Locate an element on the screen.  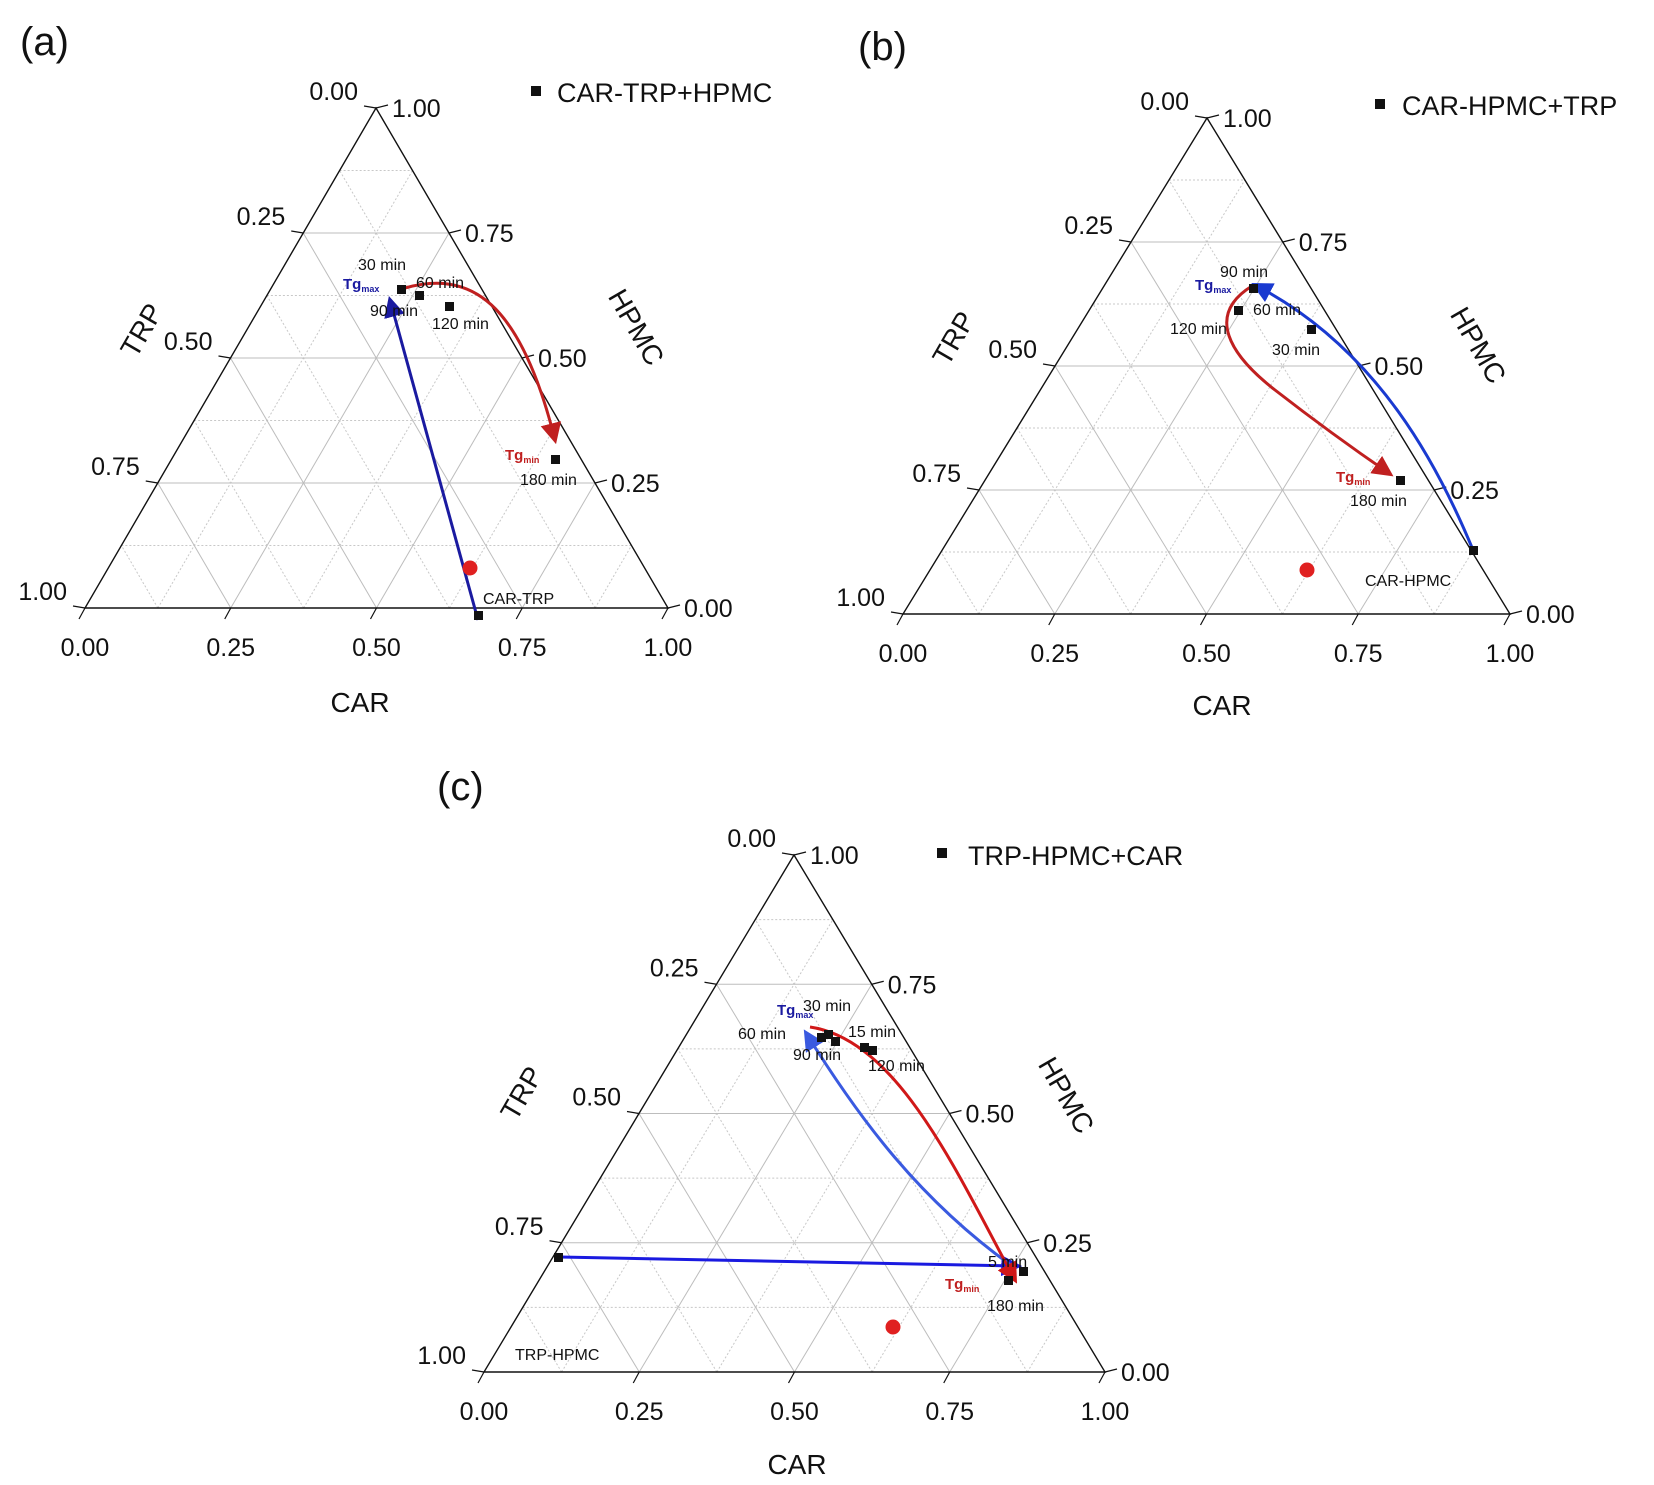
tick-label-hpmc: 0.75 is located at coordinates (489, 234).